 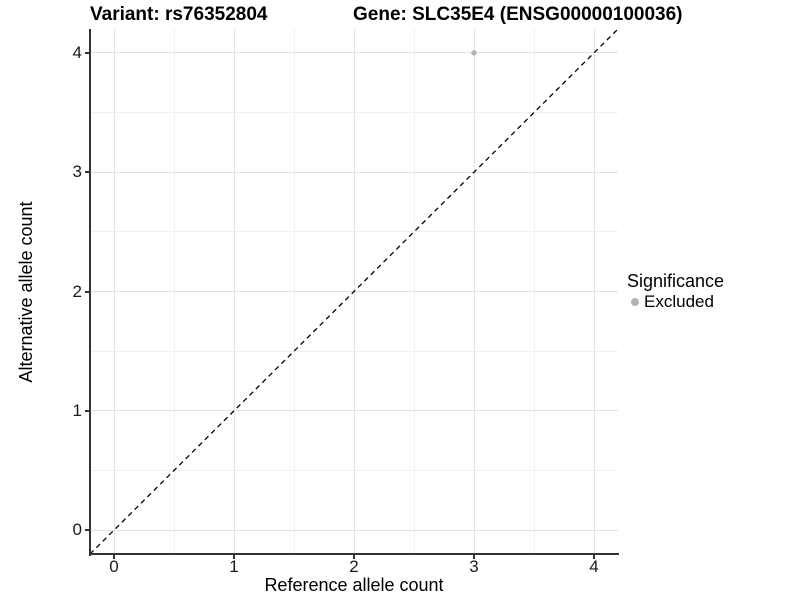 I want to click on x-tick-label: 1, so click(x=234, y=566).